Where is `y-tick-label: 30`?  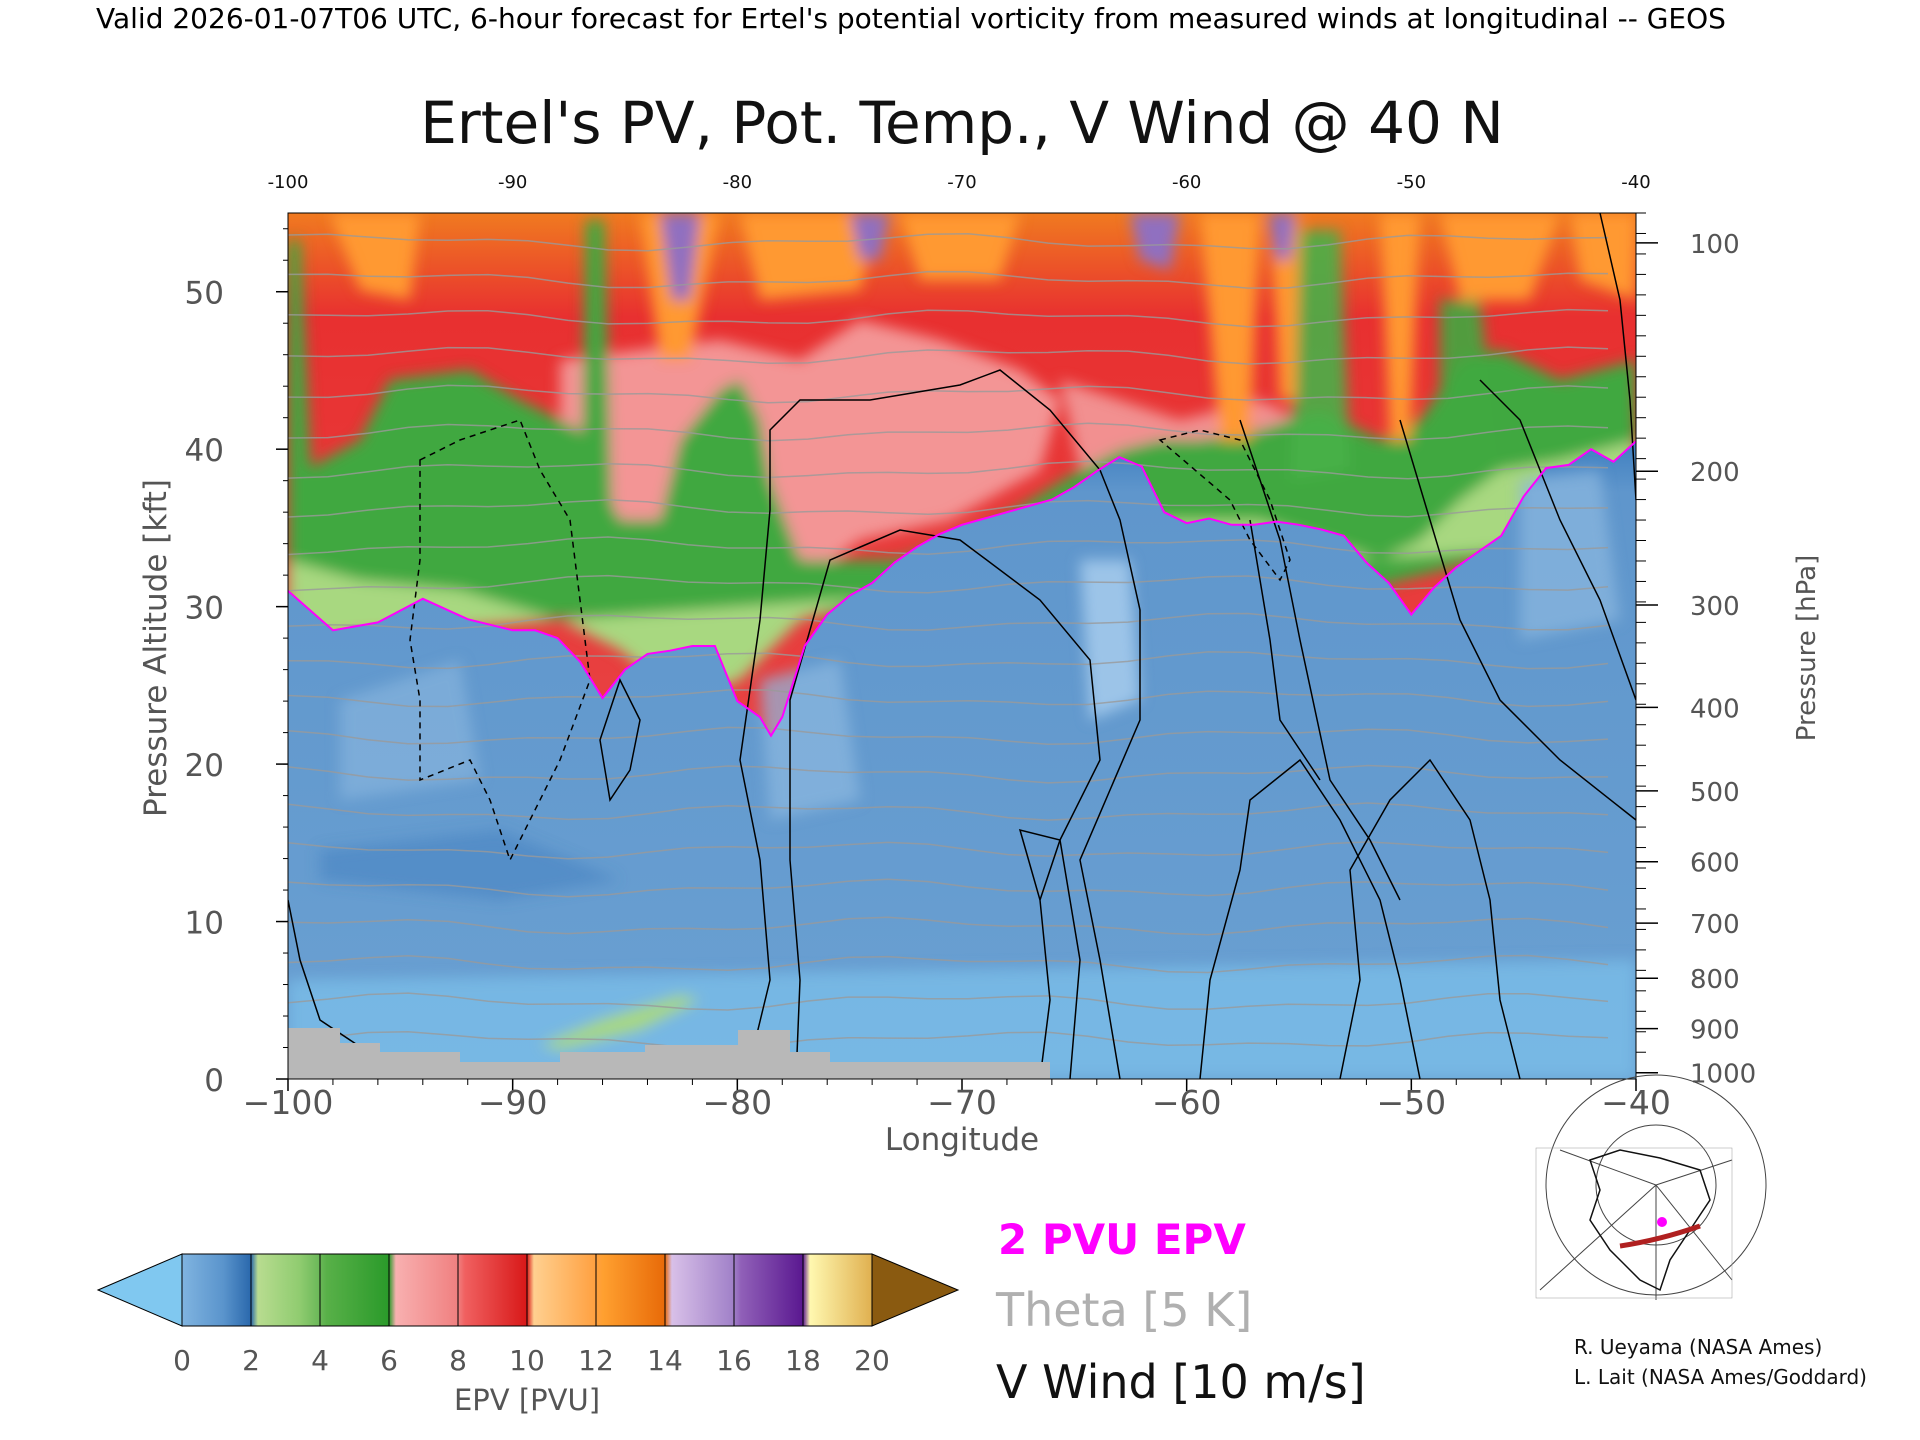
y-tick-label: 30 is located at coordinates (204, 609).